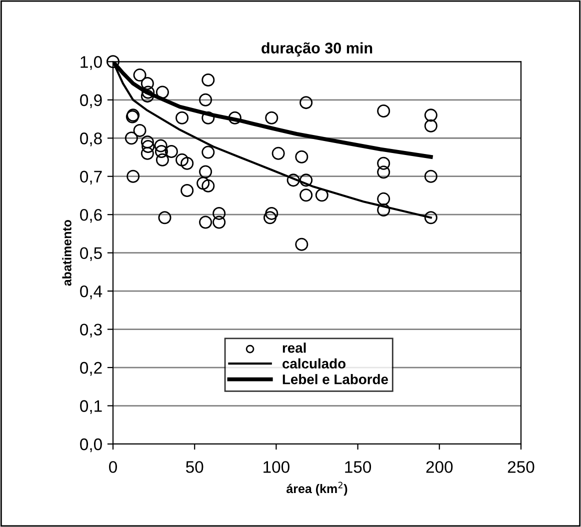 This screenshot has height=527, width=581. What do you see at coordinates (91, 139) in the screenshot?
I see `y-tick-label: 0,8` at bounding box center [91, 139].